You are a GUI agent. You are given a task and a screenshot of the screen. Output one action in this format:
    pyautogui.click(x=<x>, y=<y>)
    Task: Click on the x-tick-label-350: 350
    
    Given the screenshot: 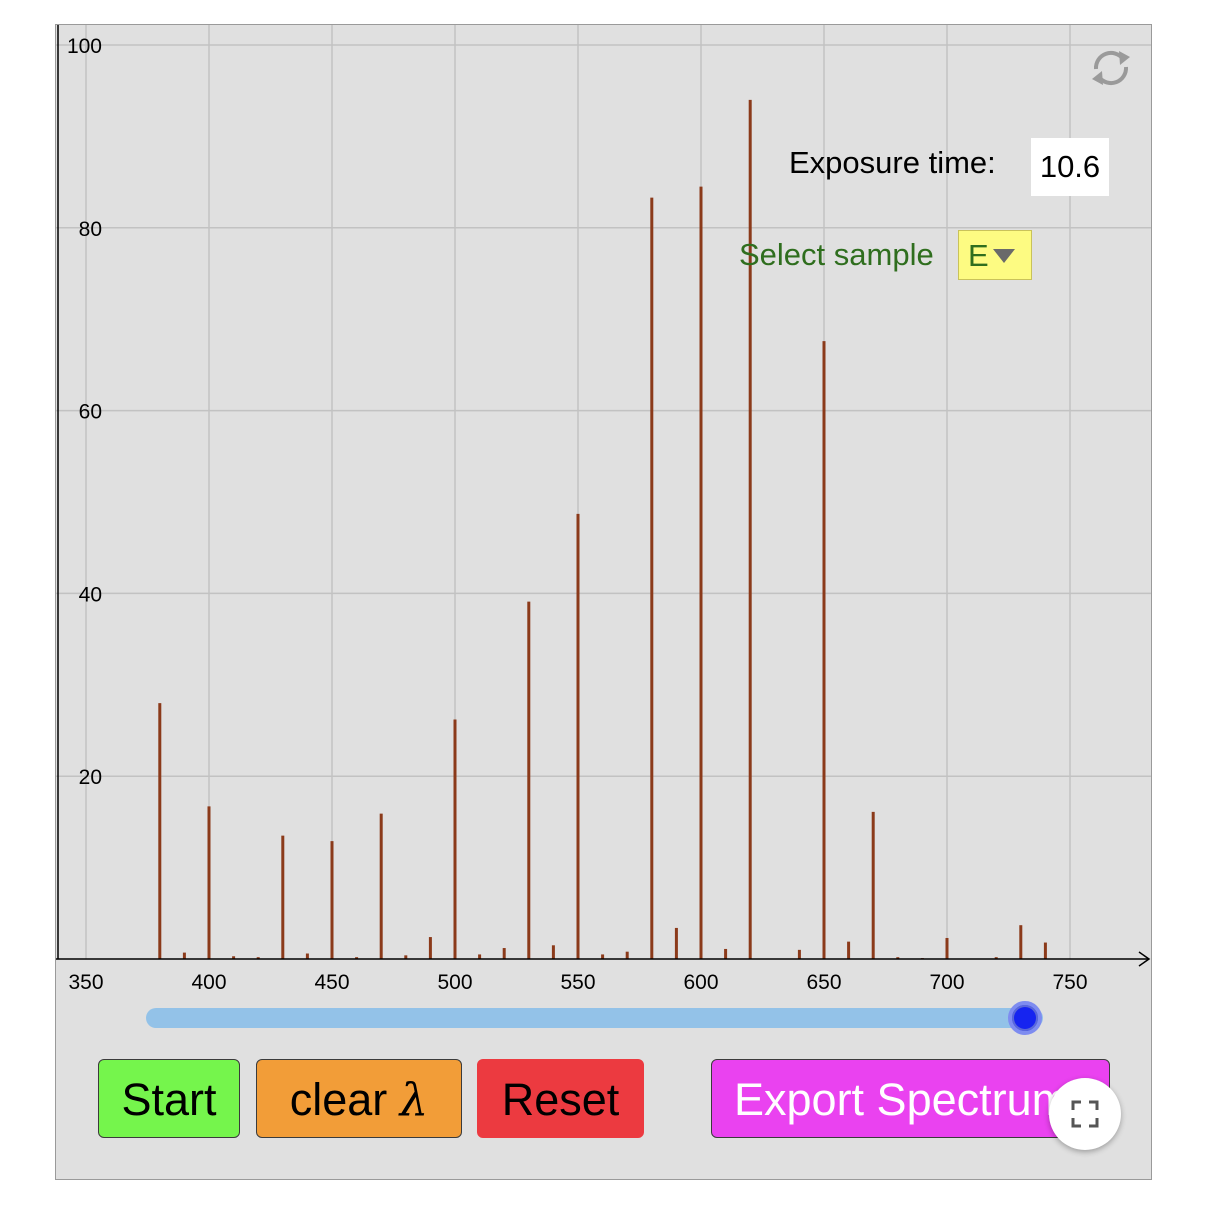 What is the action you would take?
    pyautogui.click(x=85, y=982)
    